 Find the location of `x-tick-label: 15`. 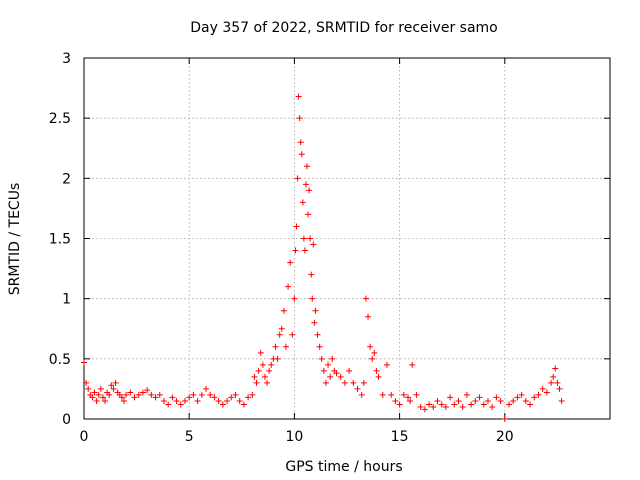

x-tick-label: 15 is located at coordinates (400, 437).